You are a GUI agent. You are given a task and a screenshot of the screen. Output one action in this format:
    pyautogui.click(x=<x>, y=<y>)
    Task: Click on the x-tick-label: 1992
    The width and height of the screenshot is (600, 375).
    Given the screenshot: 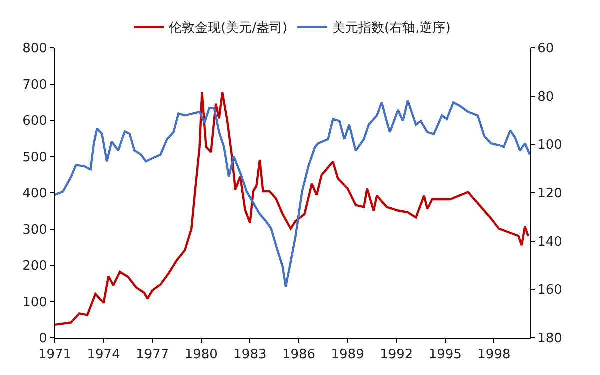 What is the action you would take?
    pyautogui.click(x=397, y=355)
    